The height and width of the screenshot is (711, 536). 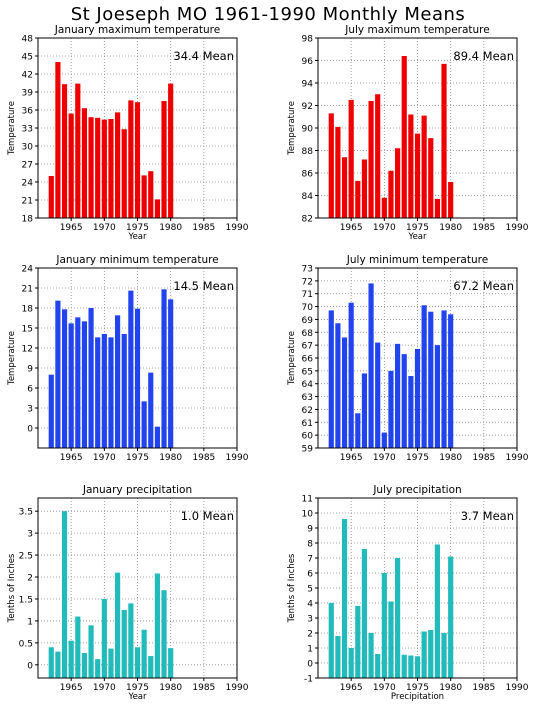 I want to click on x-tick-label: 1970, so click(x=104, y=228).